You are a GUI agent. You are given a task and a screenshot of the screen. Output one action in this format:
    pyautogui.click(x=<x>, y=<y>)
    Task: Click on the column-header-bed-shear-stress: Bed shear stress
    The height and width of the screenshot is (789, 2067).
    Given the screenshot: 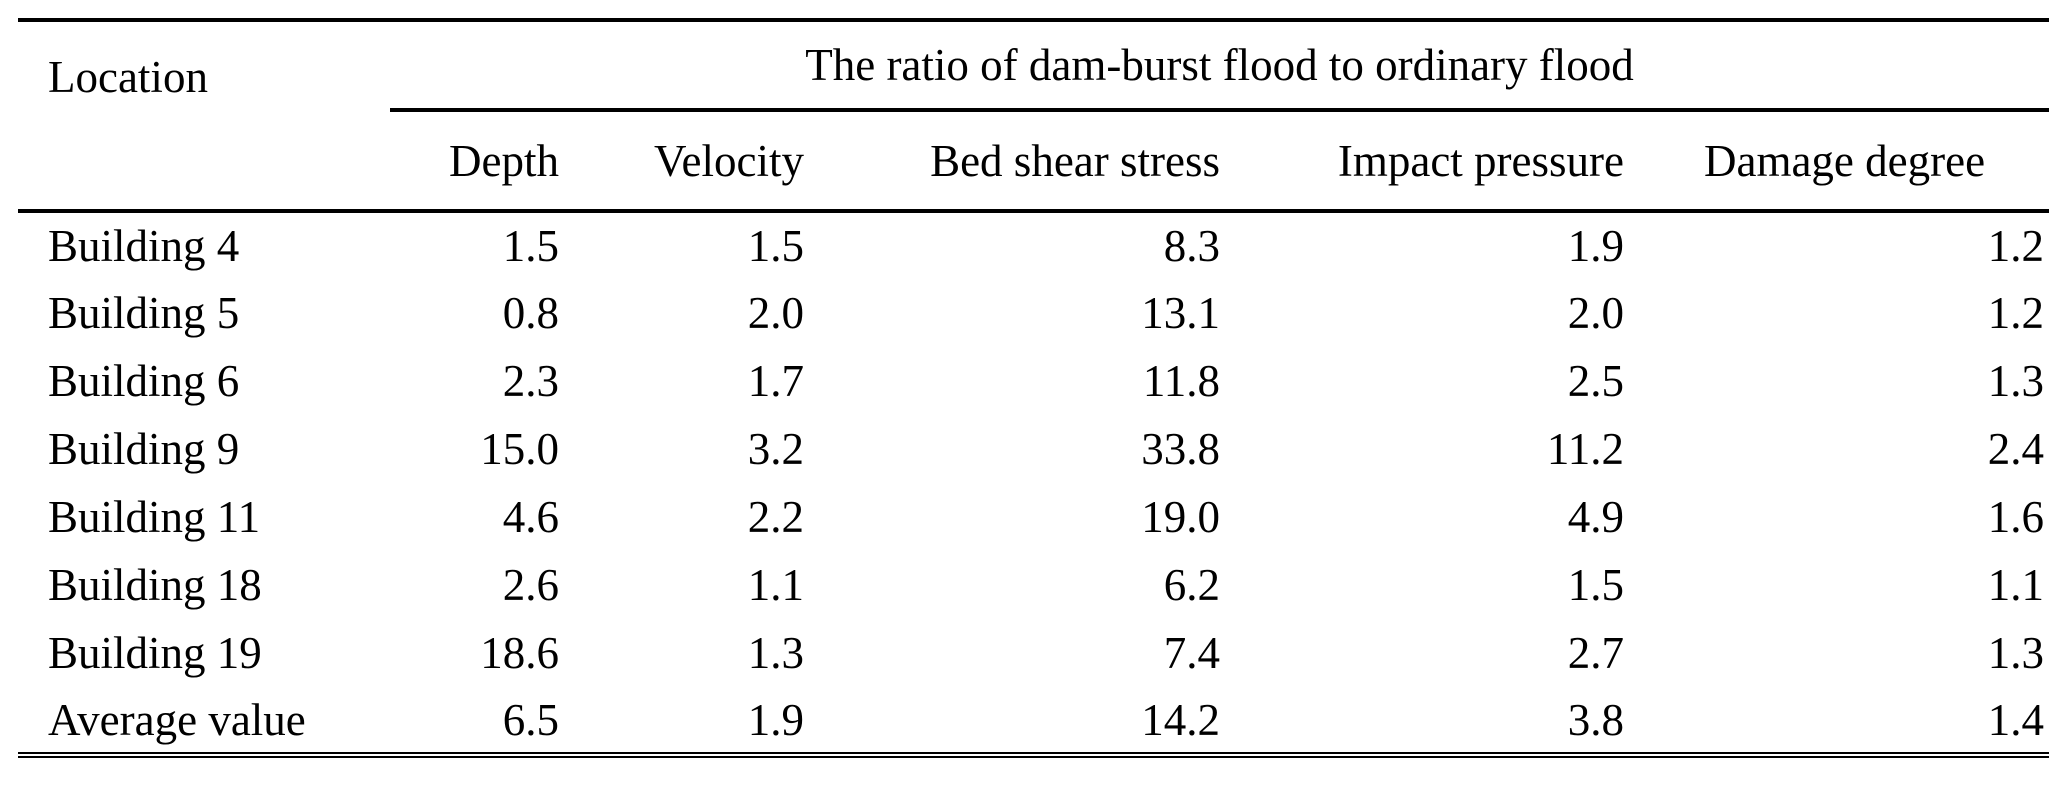 What is the action you would take?
    pyautogui.click(x=1022, y=161)
    